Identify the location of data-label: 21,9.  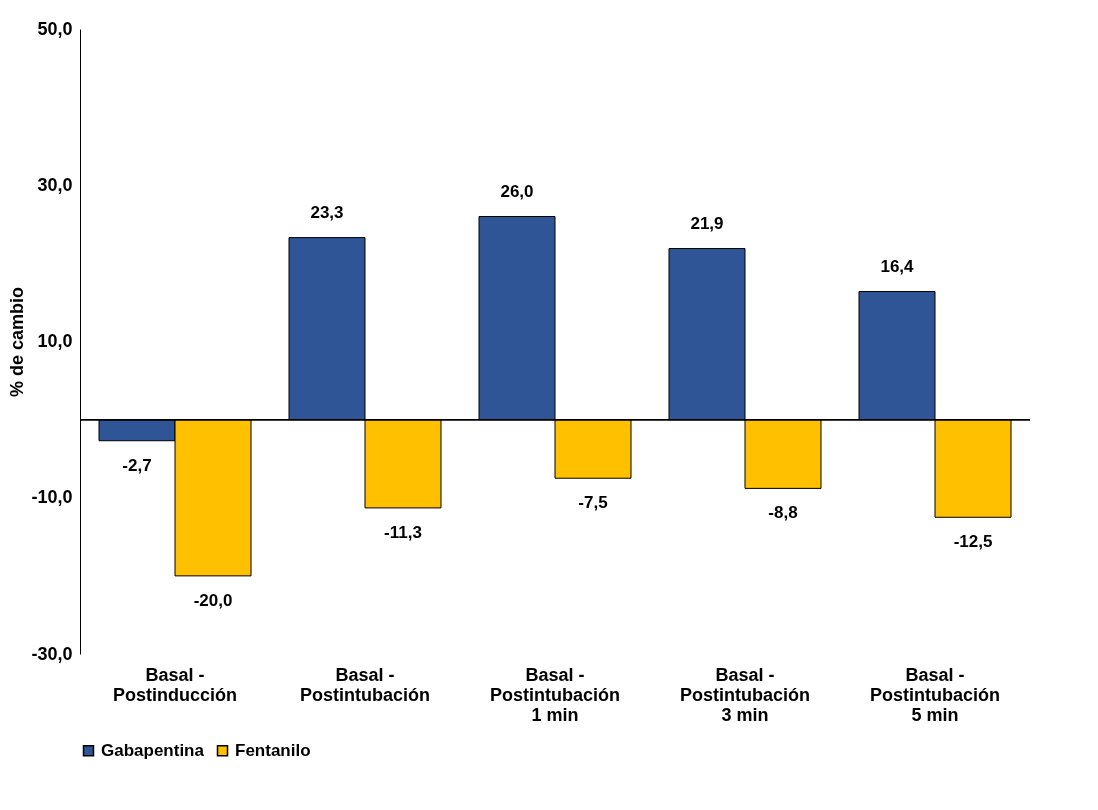
(707, 223).